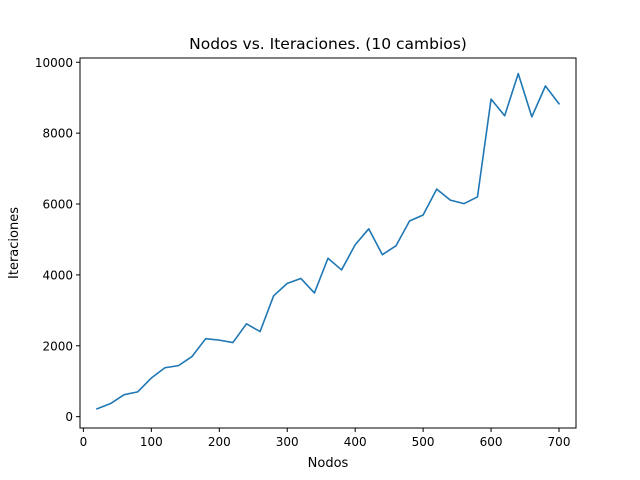 Image resolution: width=640 pixels, height=480 pixels. Describe the element at coordinates (328, 44) in the screenshot. I see `chart-title: Nodos vs. Iteraciones. (10 cambios)` at that location.